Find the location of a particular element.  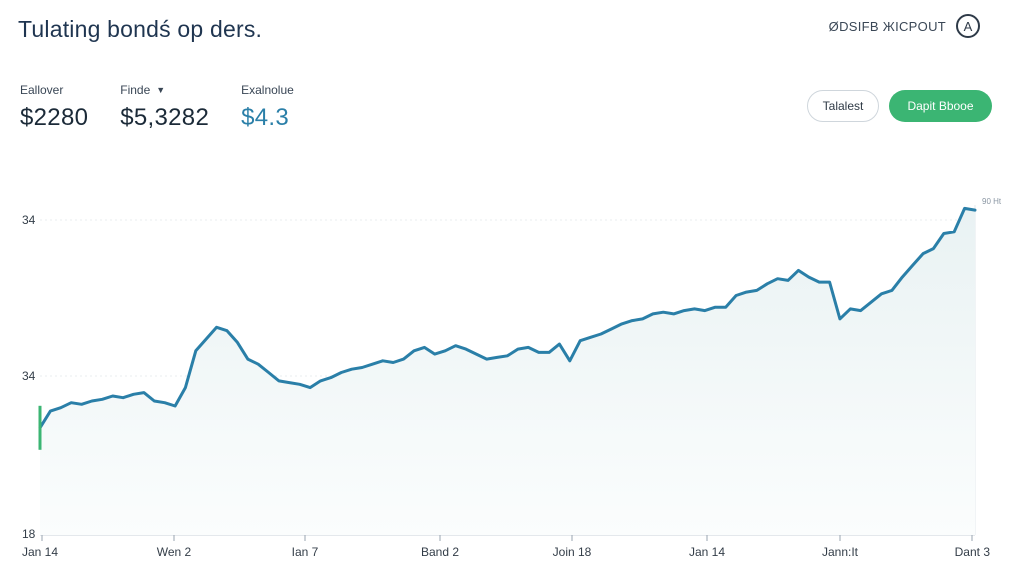

stat-value: $5,3282 is located at coordinates (165, 117).